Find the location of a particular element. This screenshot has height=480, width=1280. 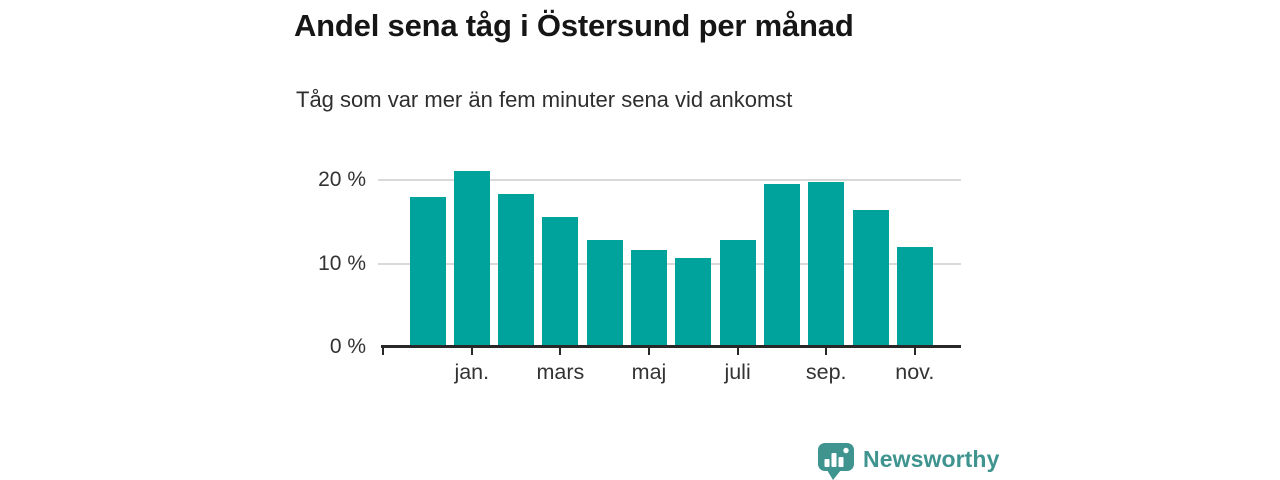

bar-nov is located at coordinates (914, 297).